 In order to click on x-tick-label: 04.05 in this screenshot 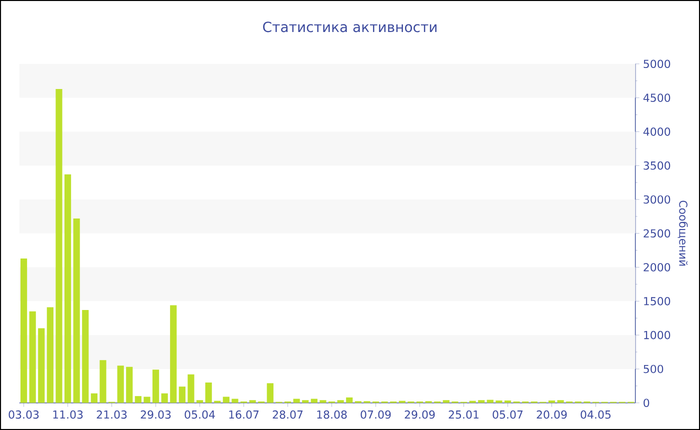, I will do `click(595, 414)`.